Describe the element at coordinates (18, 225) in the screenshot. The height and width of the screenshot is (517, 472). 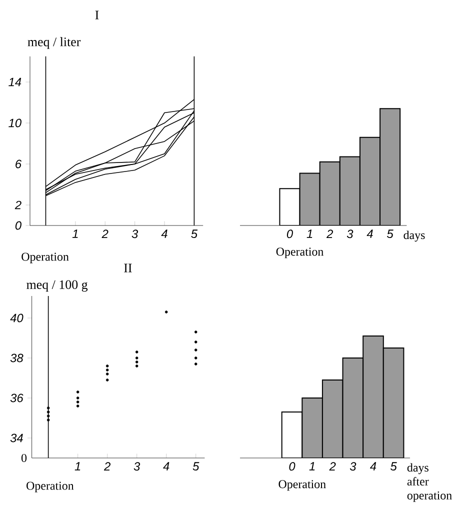
I see `y-tick-label: 0` at that location.